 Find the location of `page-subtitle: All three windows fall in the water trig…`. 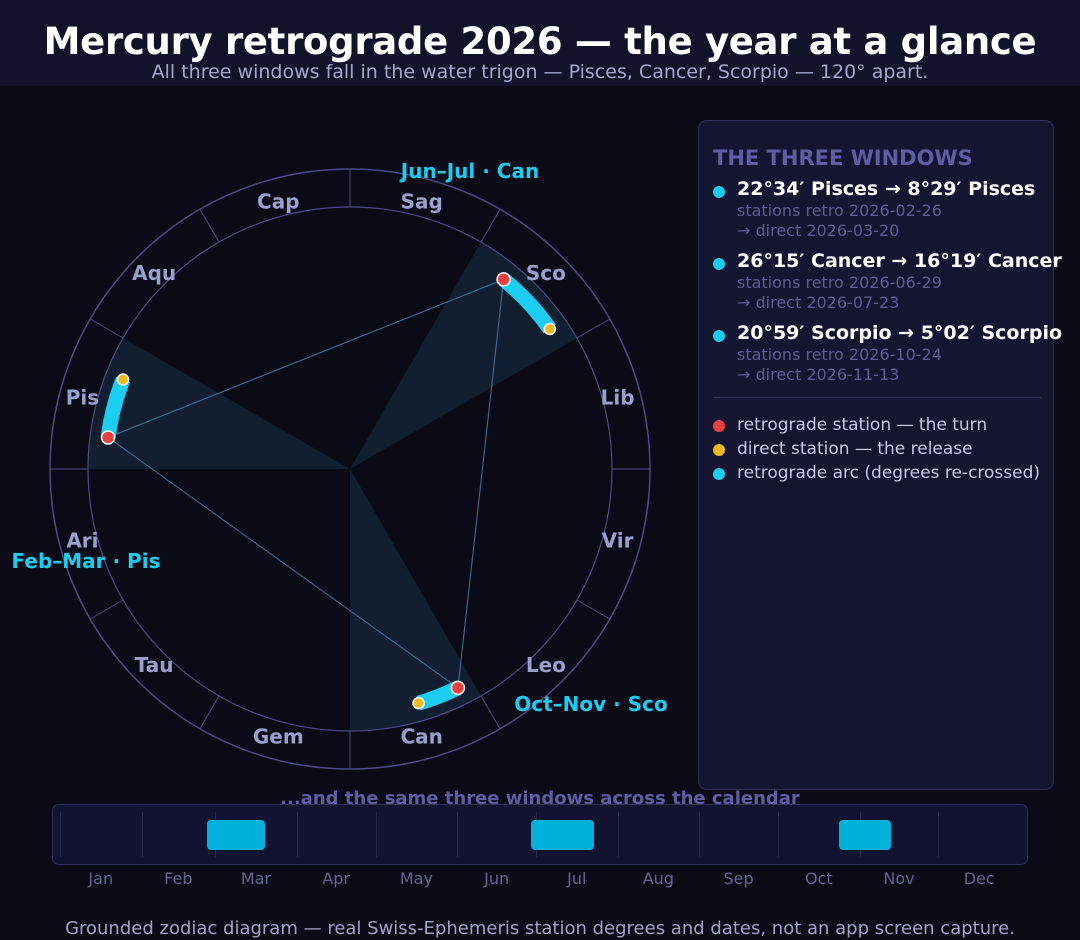

page-subtitle: All three windows fall in the water trig… is located at coordinates (540, 72).